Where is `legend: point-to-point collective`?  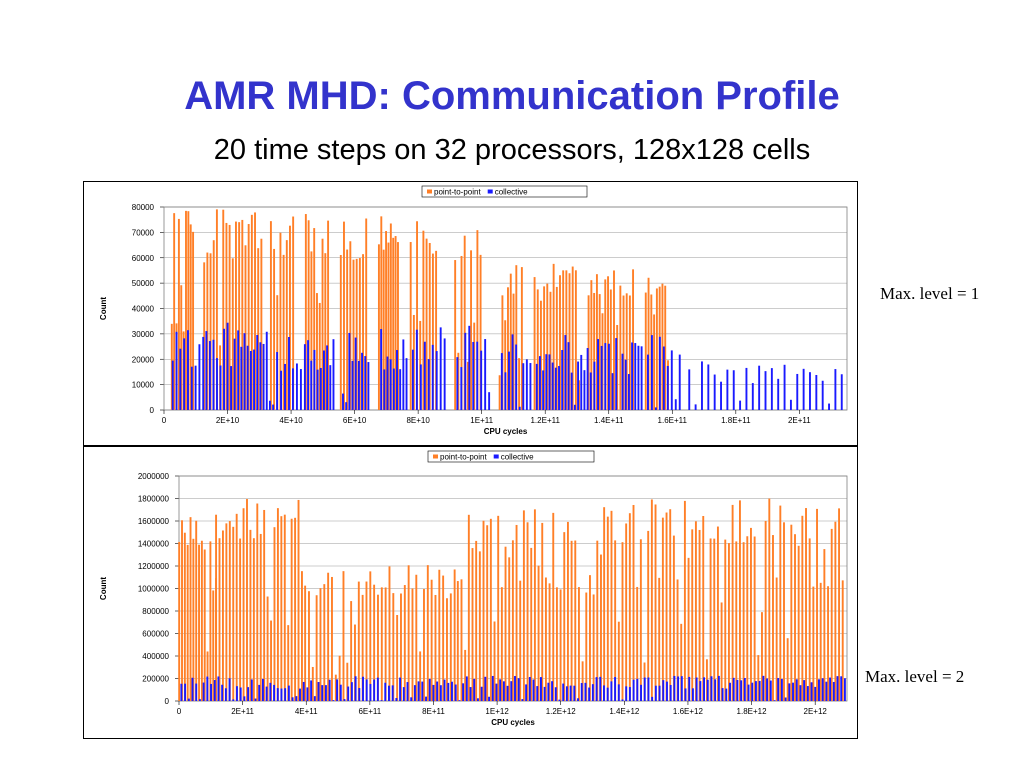 legend: point-to-point collective is located at coordinates (504, 191).